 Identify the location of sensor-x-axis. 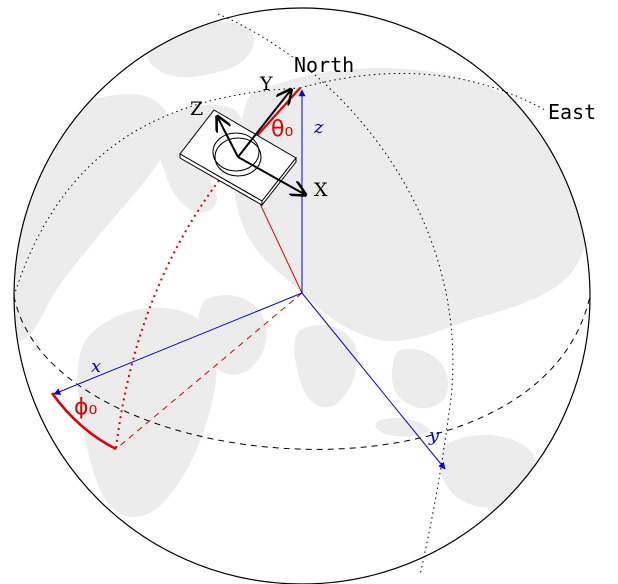
(270, 175).